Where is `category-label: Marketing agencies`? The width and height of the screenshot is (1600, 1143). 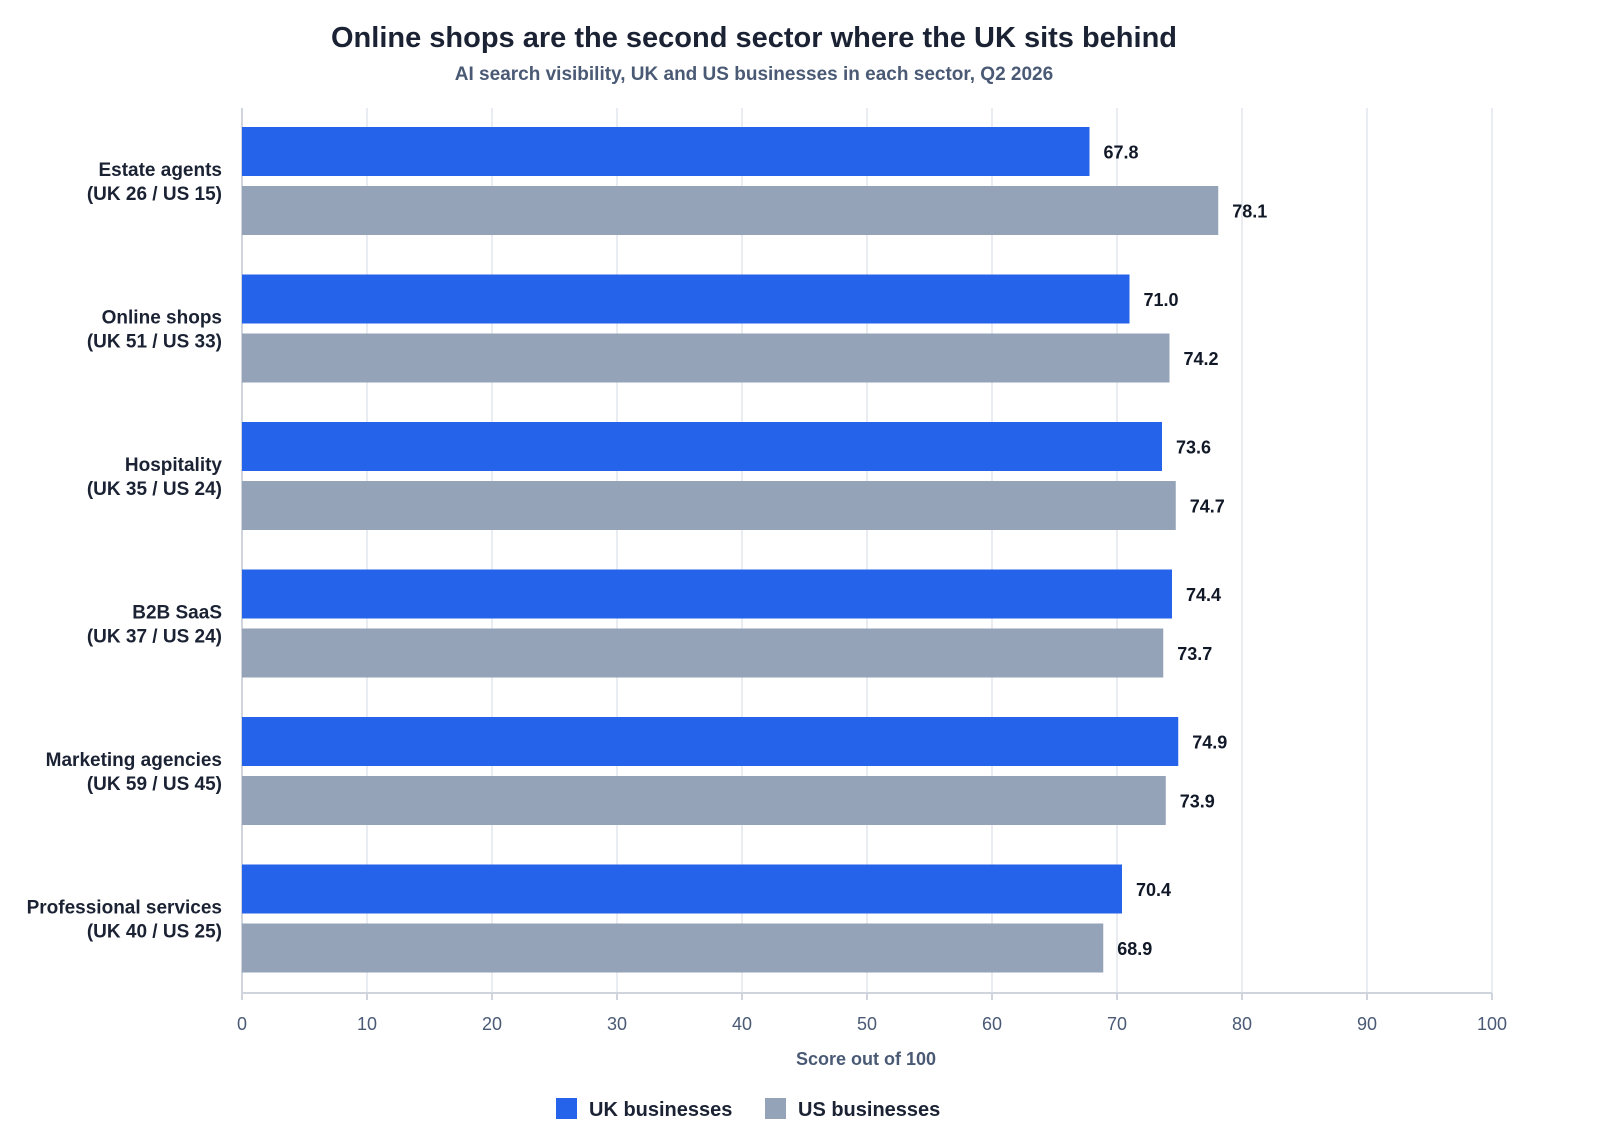 category-label: Marketing agencies is located at coordinates (134, 760).